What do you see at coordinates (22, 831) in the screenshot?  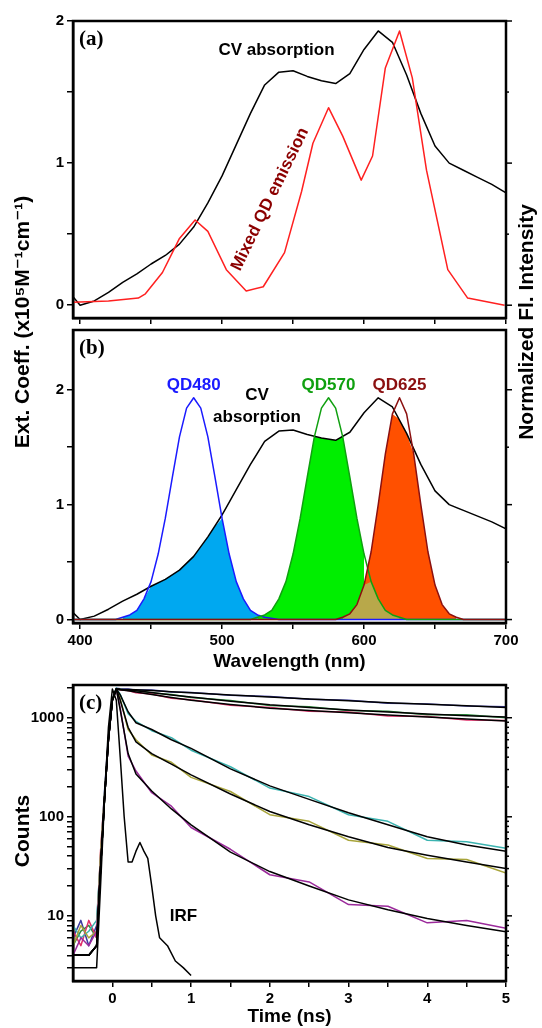 I see `y-axis-title: Counts` at bounding box center [22, 831].